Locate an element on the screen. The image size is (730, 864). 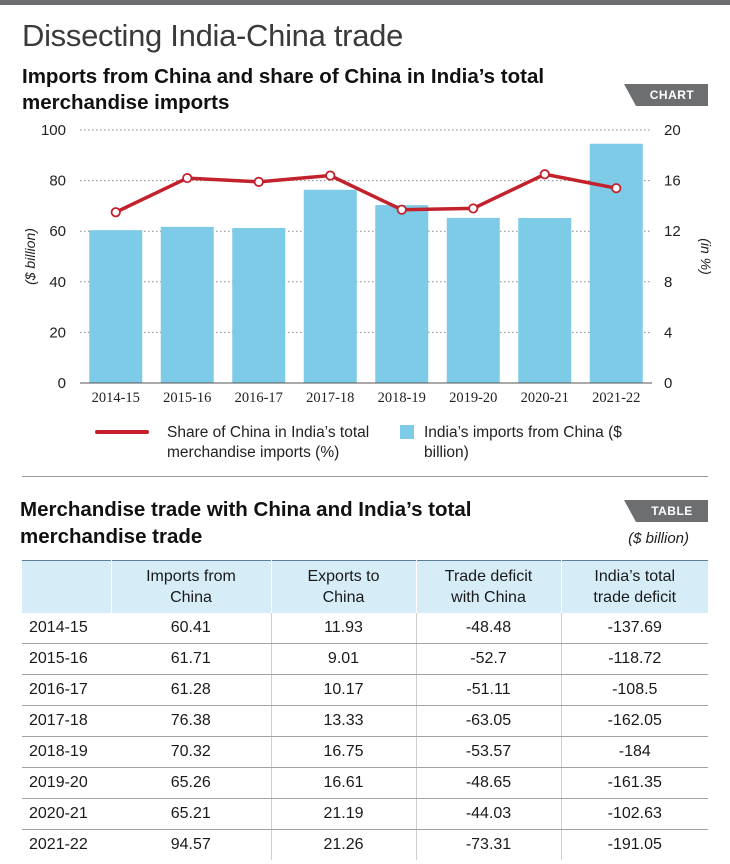
table-row: 2014-15 60.41 11.93 -48.48 -137.69 is located at coordinates (365, 628).